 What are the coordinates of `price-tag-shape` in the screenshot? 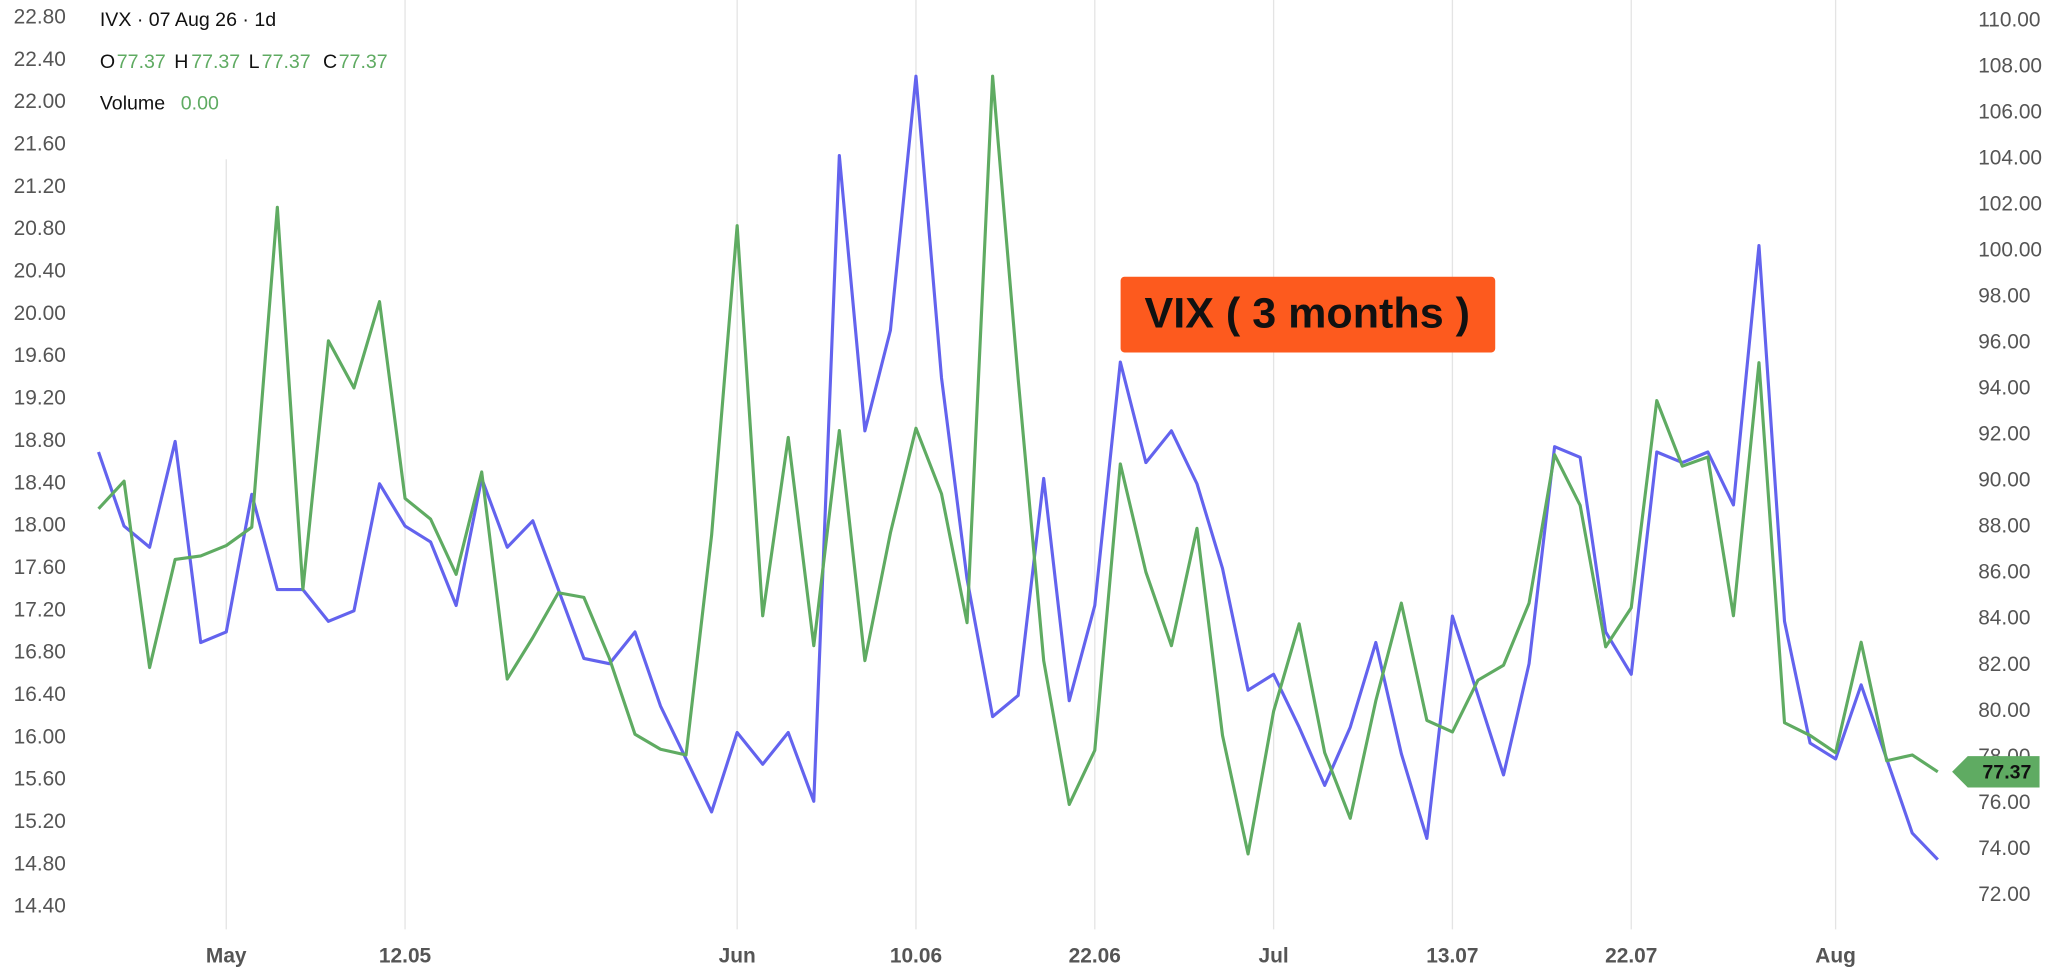 It's located at (1996, 772).